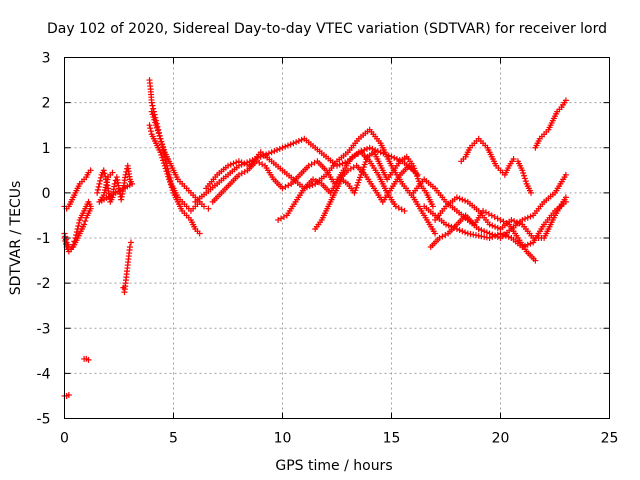  Describe the element at coordinates (127, 267) in the screenshot. I see `series-drop-2.8h` at that location.